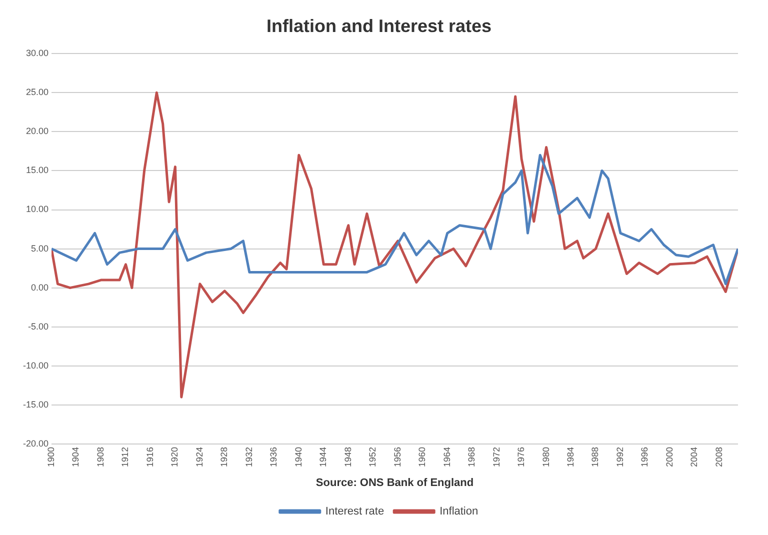 This screenshot has width=768, height=535. Describe the element at coordinates (224, 457) in the screenshot. I see `x-tick-label: 1928` at that location.